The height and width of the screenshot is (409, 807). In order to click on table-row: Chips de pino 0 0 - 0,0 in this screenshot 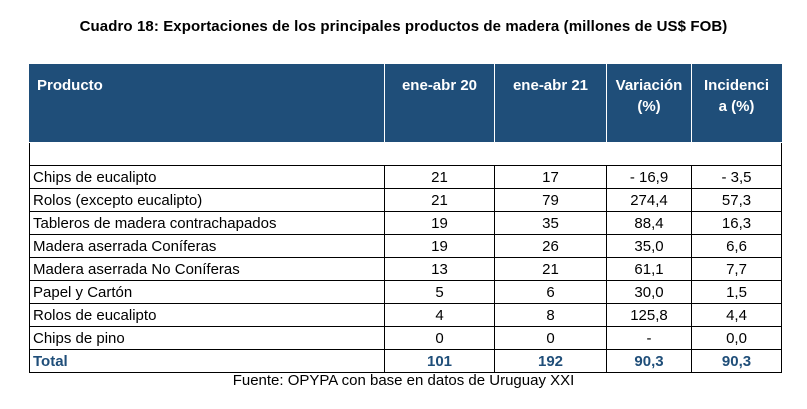, I will do `click(405, 338)`.